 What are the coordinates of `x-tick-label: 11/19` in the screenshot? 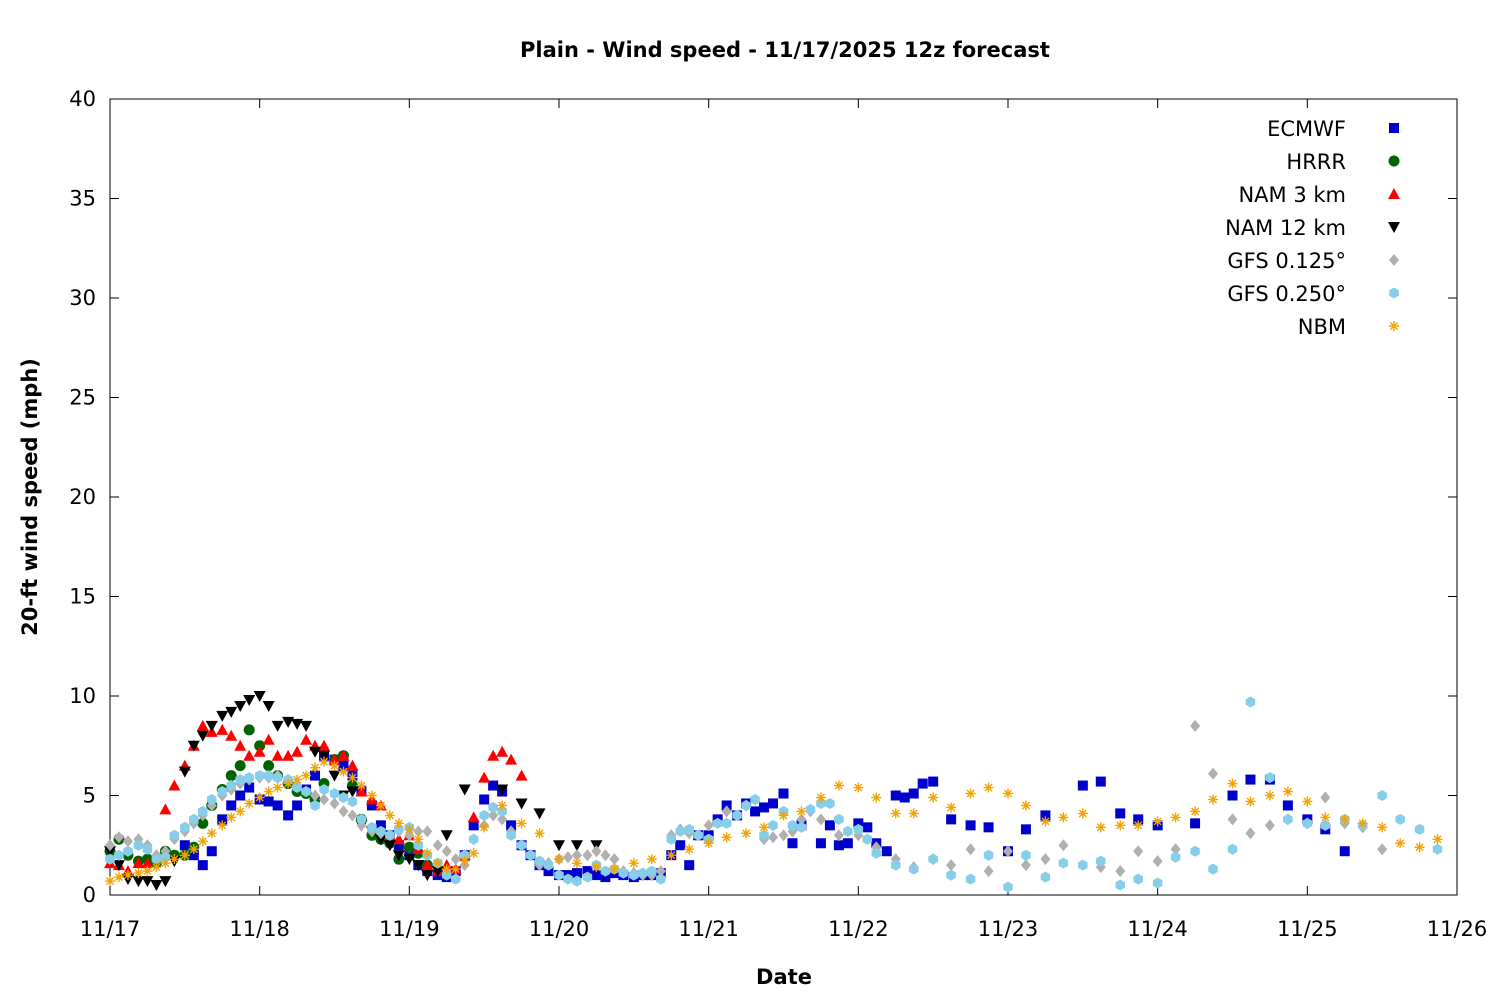 It's located at (409, 929).